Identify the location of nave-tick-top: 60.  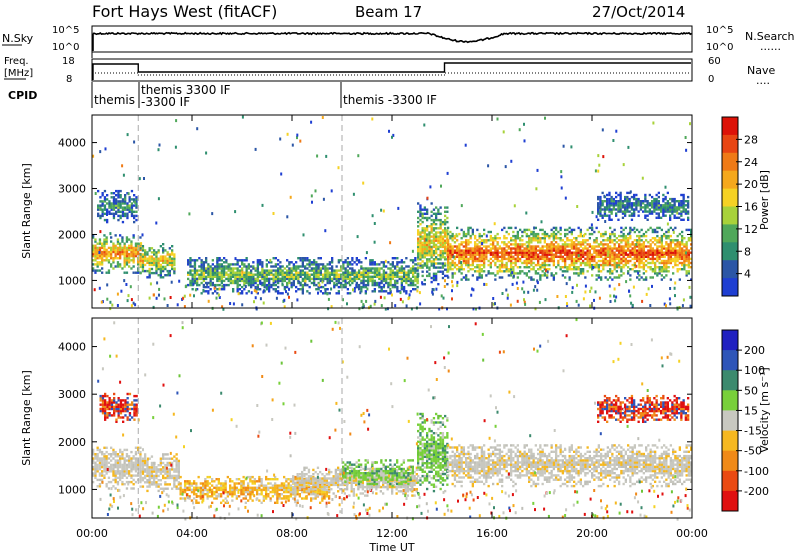
(714, 61).